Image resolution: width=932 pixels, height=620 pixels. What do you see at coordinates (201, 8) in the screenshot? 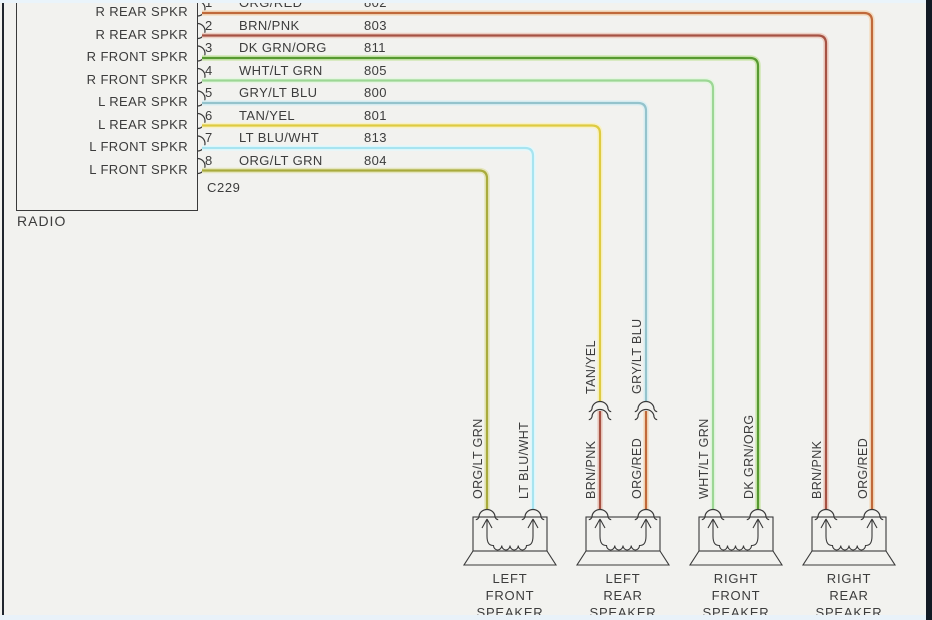
I see `pin-1-terminal-arc` at bounding box center [201, 8].